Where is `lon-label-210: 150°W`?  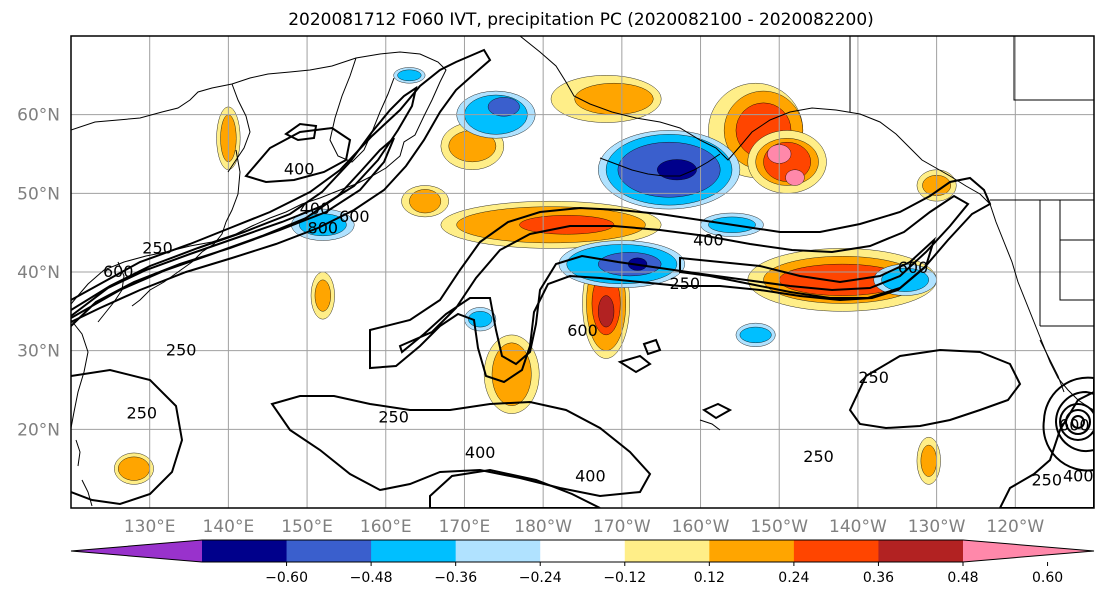
lon-label-210: 150°W is located at coordinates (779, 527).